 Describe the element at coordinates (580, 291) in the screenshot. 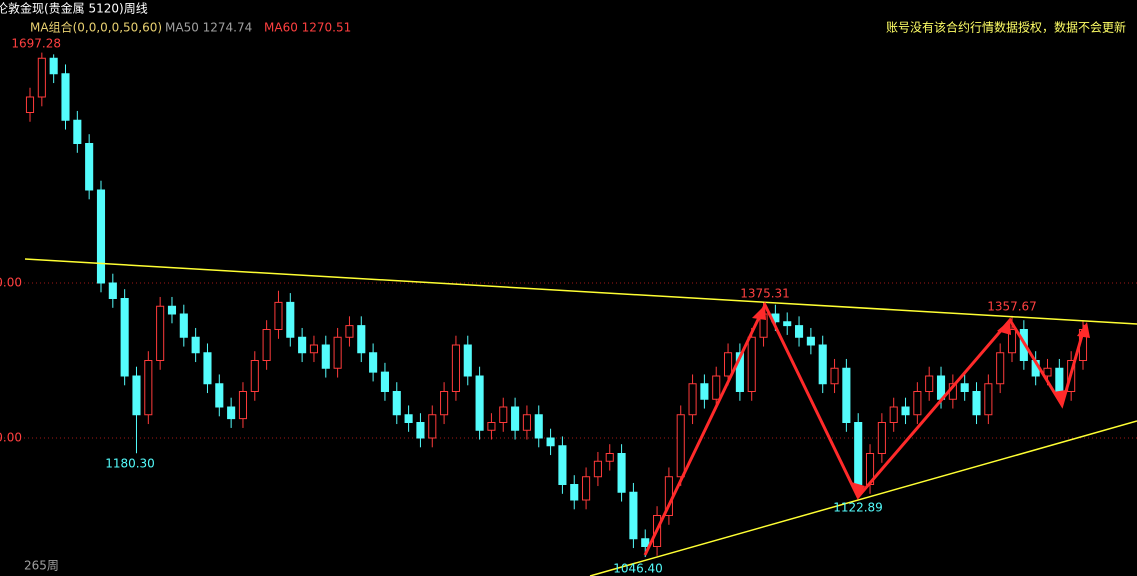

I see `resistance-line` at that location.